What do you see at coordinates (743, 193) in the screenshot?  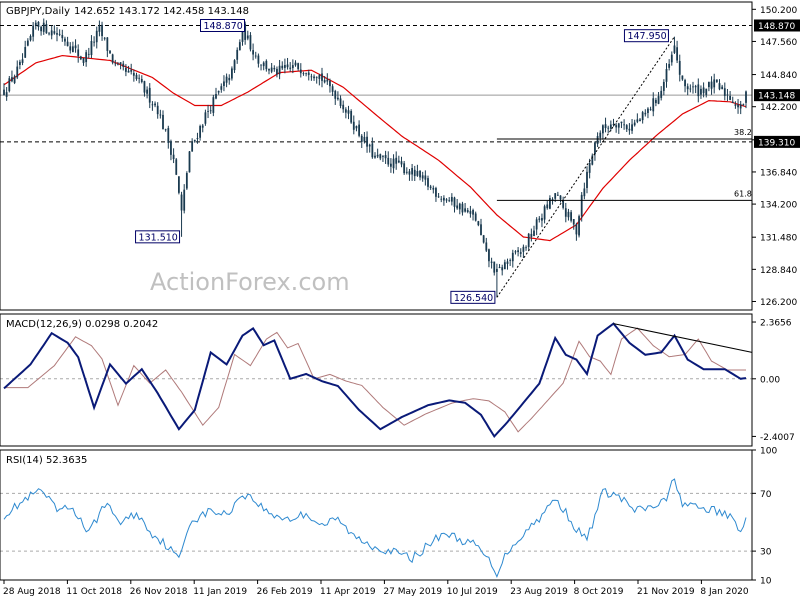 I see `fib-level-label: 61.8` at bounding box center [743, 193].